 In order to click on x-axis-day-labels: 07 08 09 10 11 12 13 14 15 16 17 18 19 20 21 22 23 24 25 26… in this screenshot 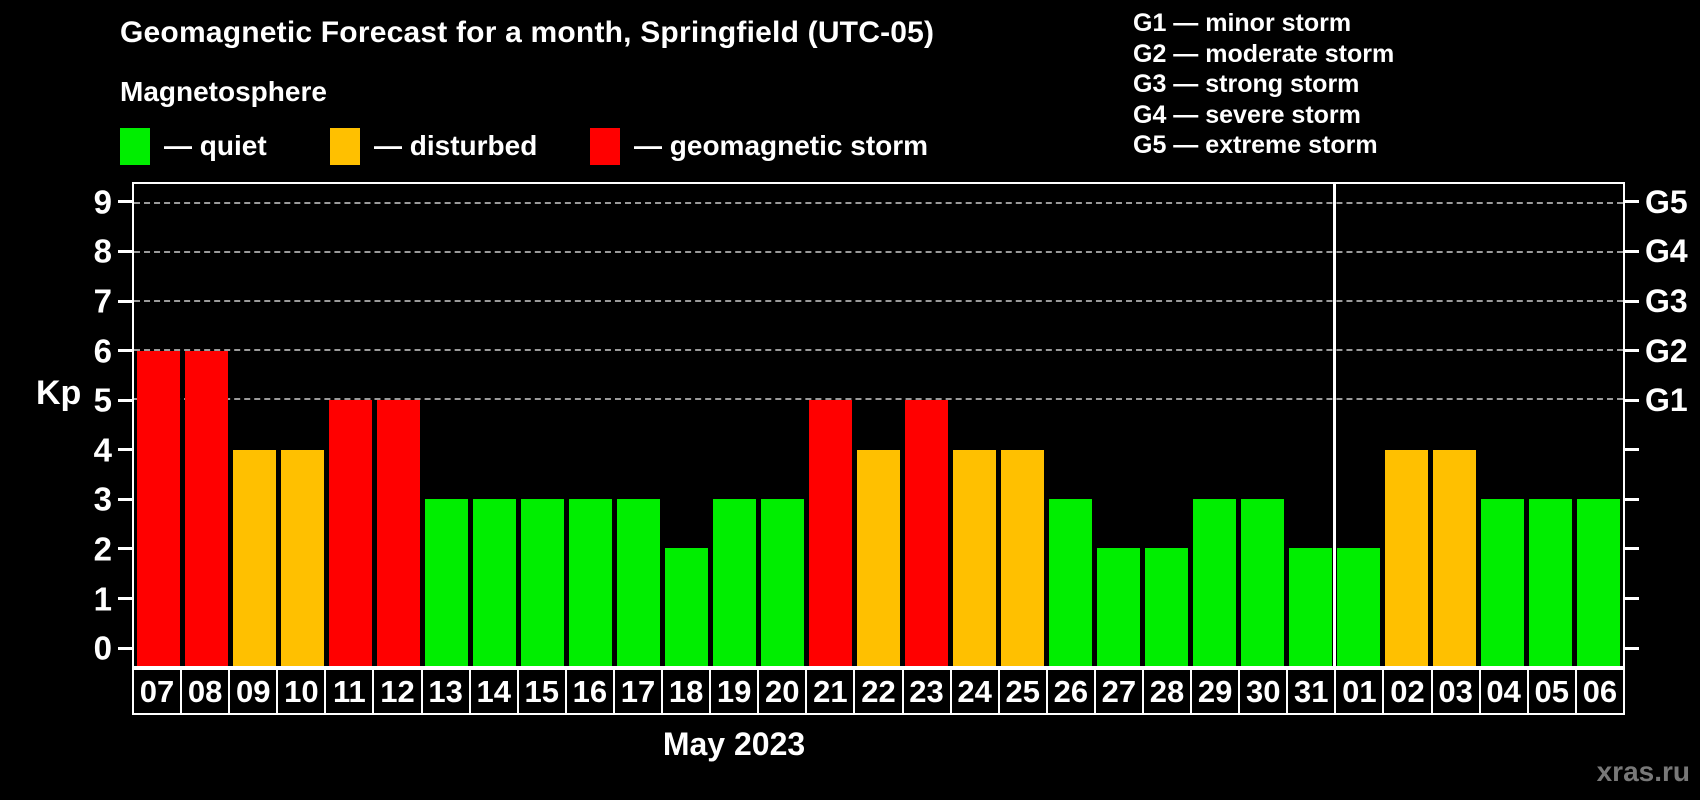, I will do `click(878, 691)`.